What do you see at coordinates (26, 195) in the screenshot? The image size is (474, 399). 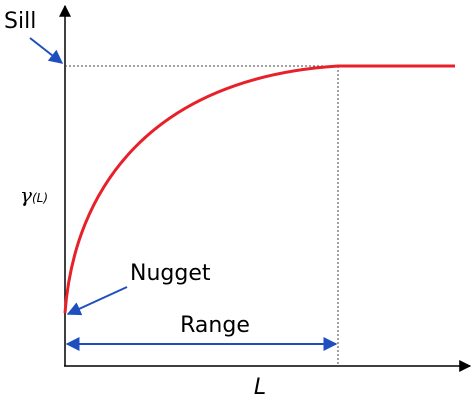 I see `y-axis-symbol: γ` at bounding box center [26, 195].